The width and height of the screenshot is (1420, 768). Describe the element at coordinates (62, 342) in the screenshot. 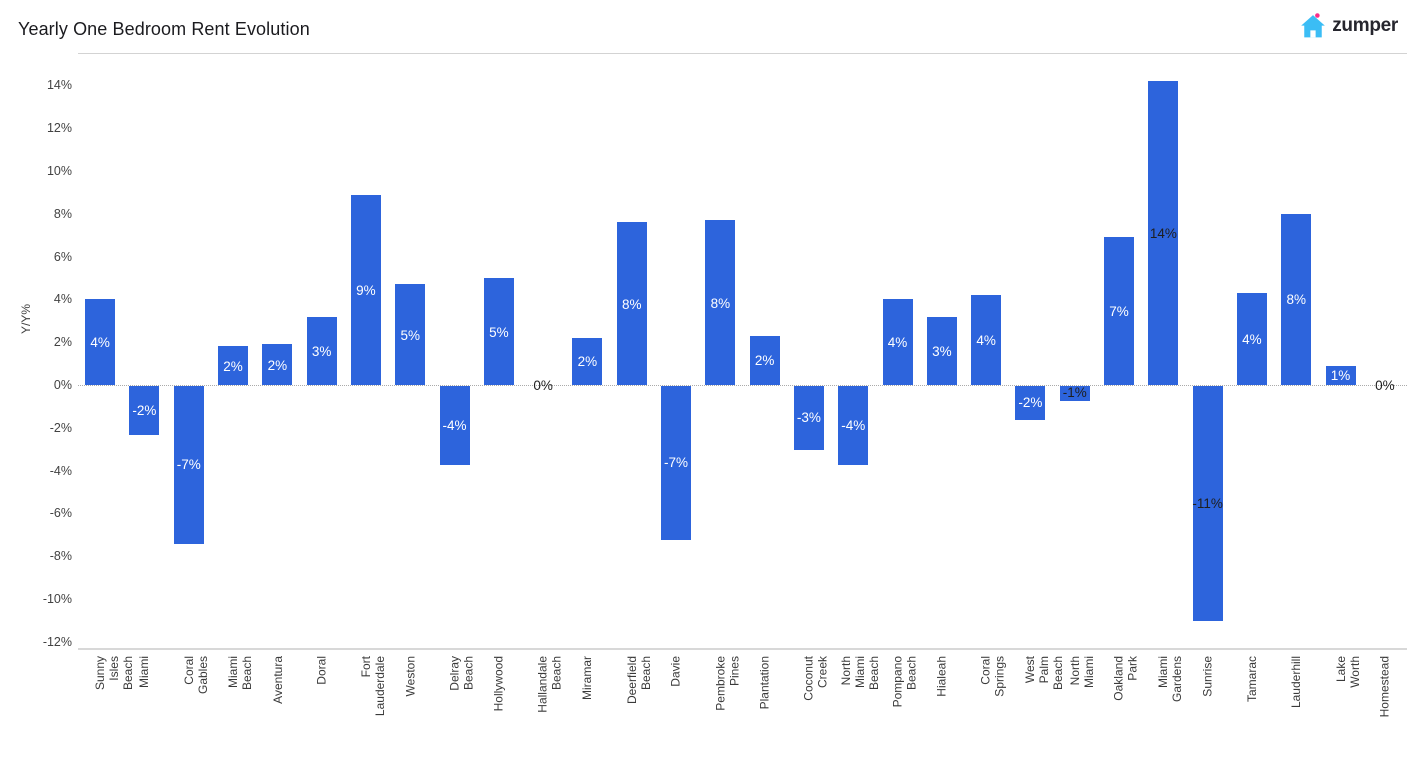

I see `y-axis-tick-label: 2%` at that location.